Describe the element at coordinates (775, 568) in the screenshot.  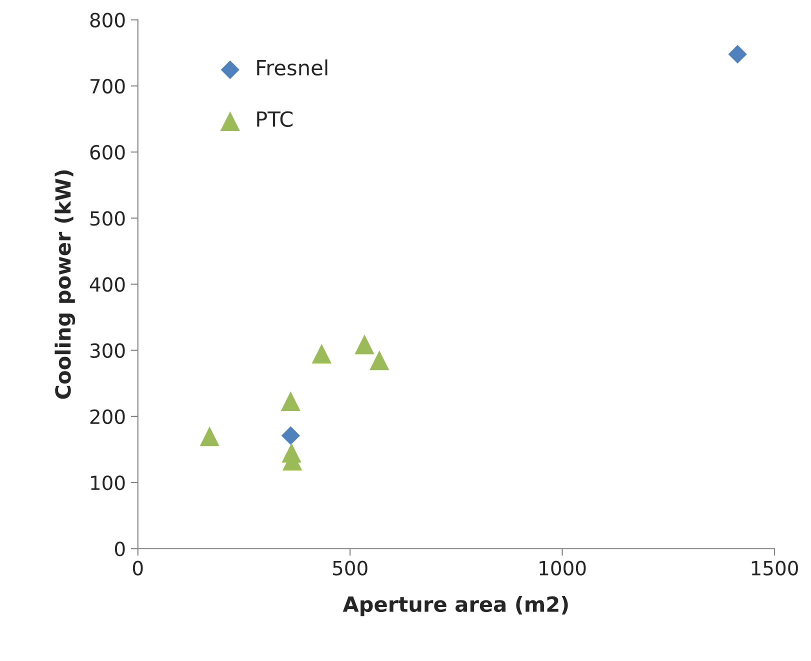
I see `x-tick-label: 1500` at that location.